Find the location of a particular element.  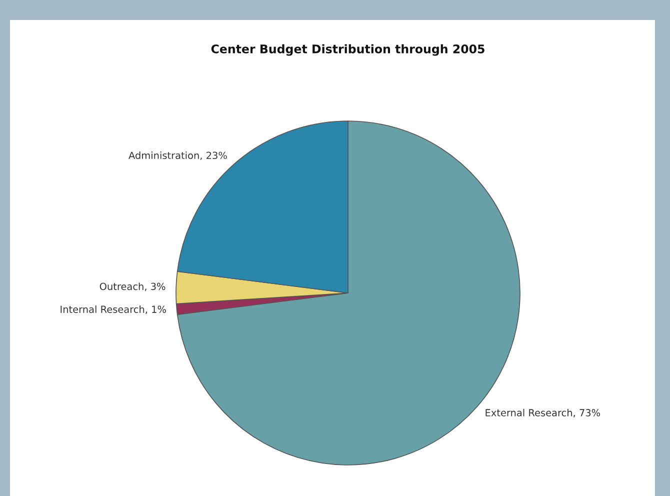

slice-label: Administration, 23% is located at coordinates (177, 156).